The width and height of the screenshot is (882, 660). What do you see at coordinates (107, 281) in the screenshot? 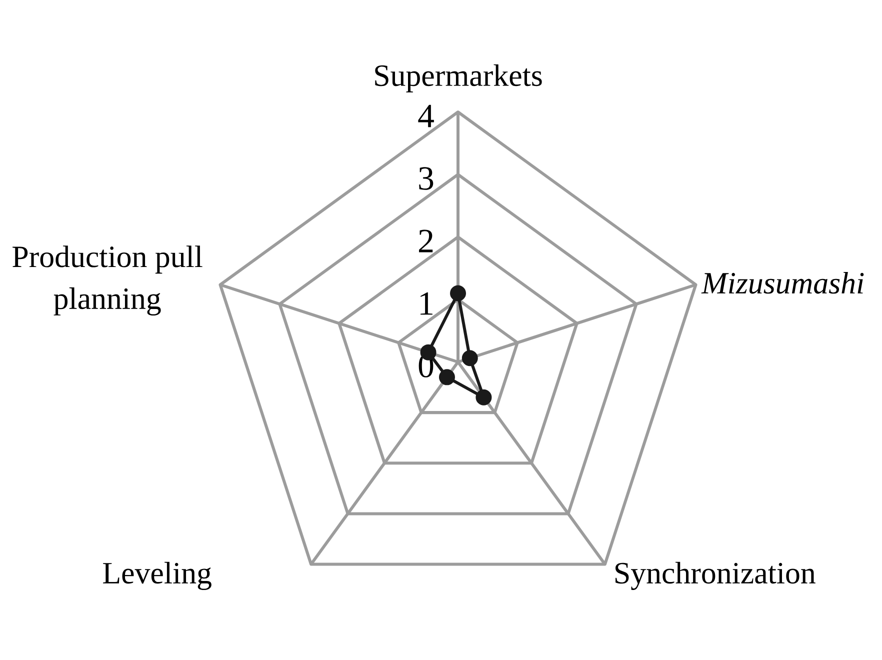
I see `spoke-label: Production pull planning` at bounding box center [107, 281].